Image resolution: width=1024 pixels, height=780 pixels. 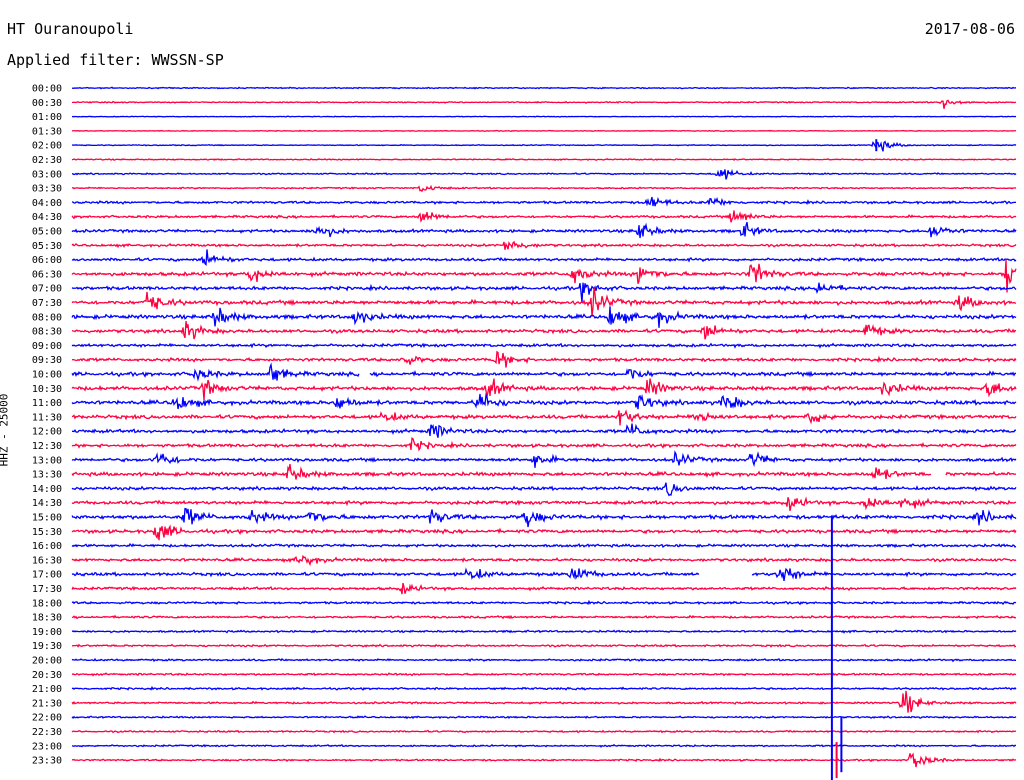 What do you see at coordinates (47, 317) in the screenshot?
I see `row-time-label: 08:00` at bounding box center [47, 317].